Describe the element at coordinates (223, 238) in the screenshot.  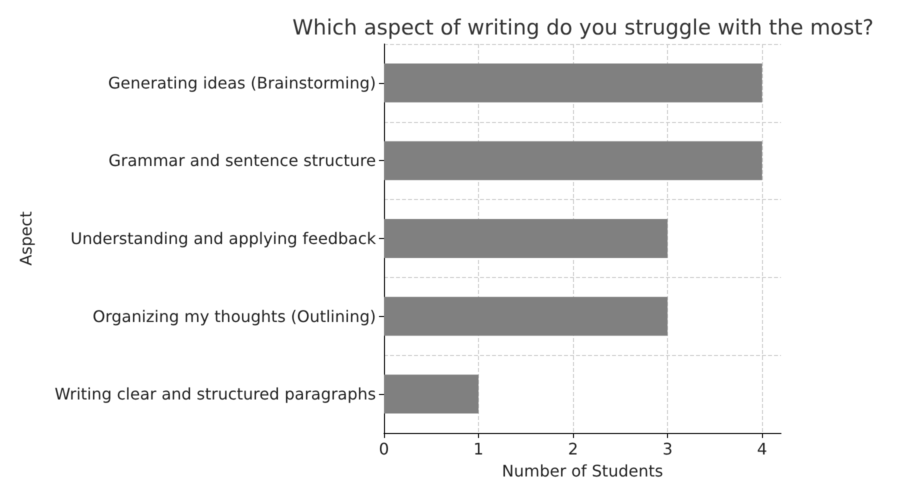
I see `y-tick-label: Understanding and applying feedback` at that location.